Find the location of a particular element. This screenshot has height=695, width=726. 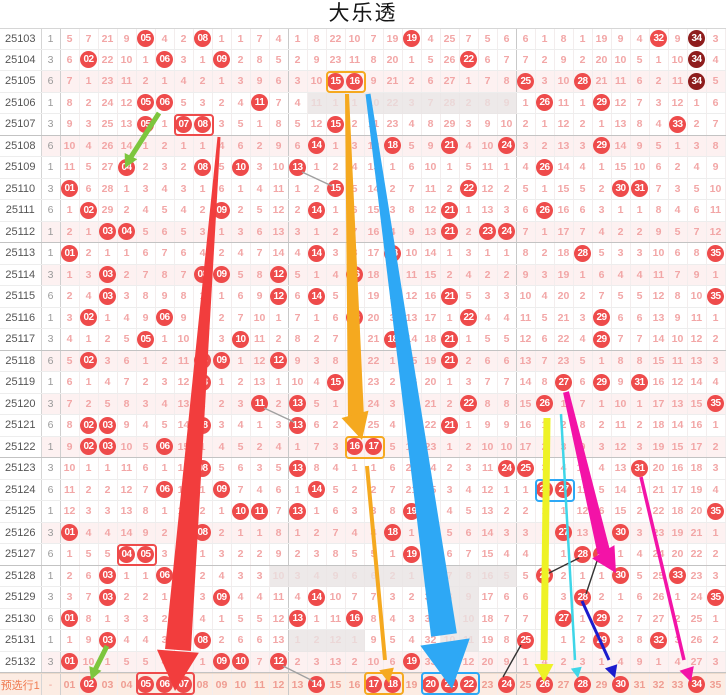

weekday-label: 6 is located at coordinates (51, 489).